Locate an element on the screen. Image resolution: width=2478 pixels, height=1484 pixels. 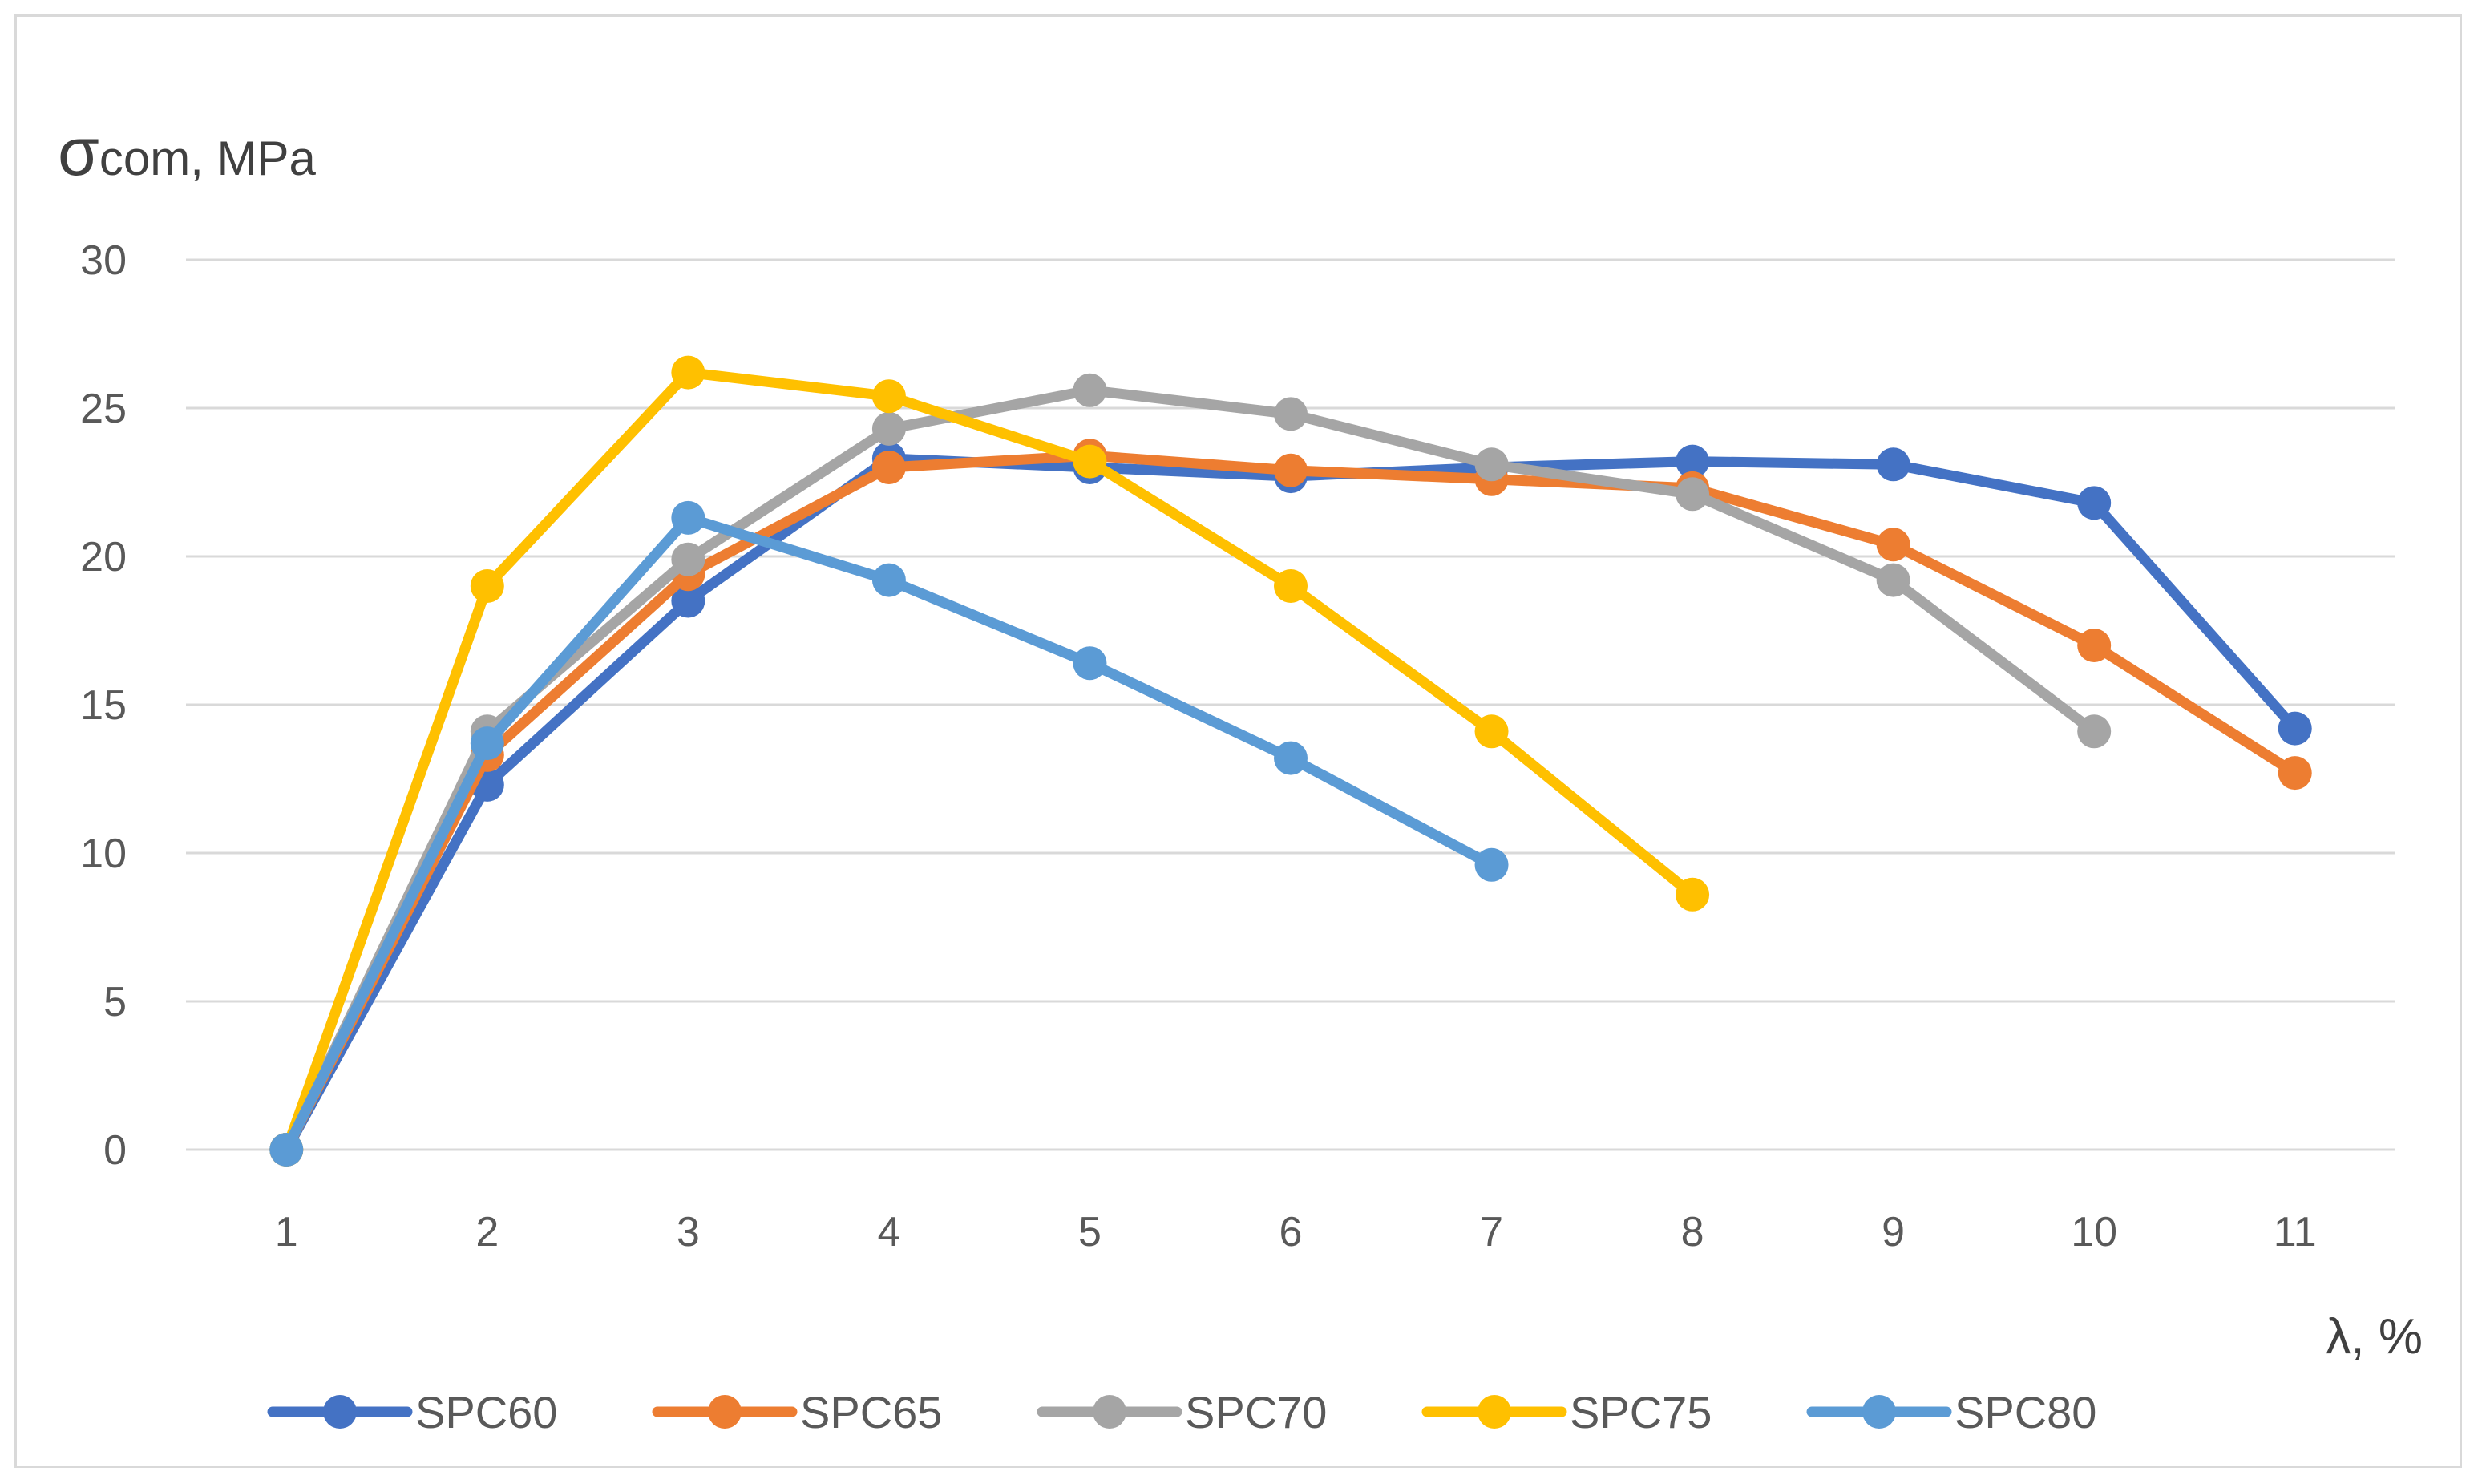
legend-label: SPC80 is located at coordinates (2026, 1412).